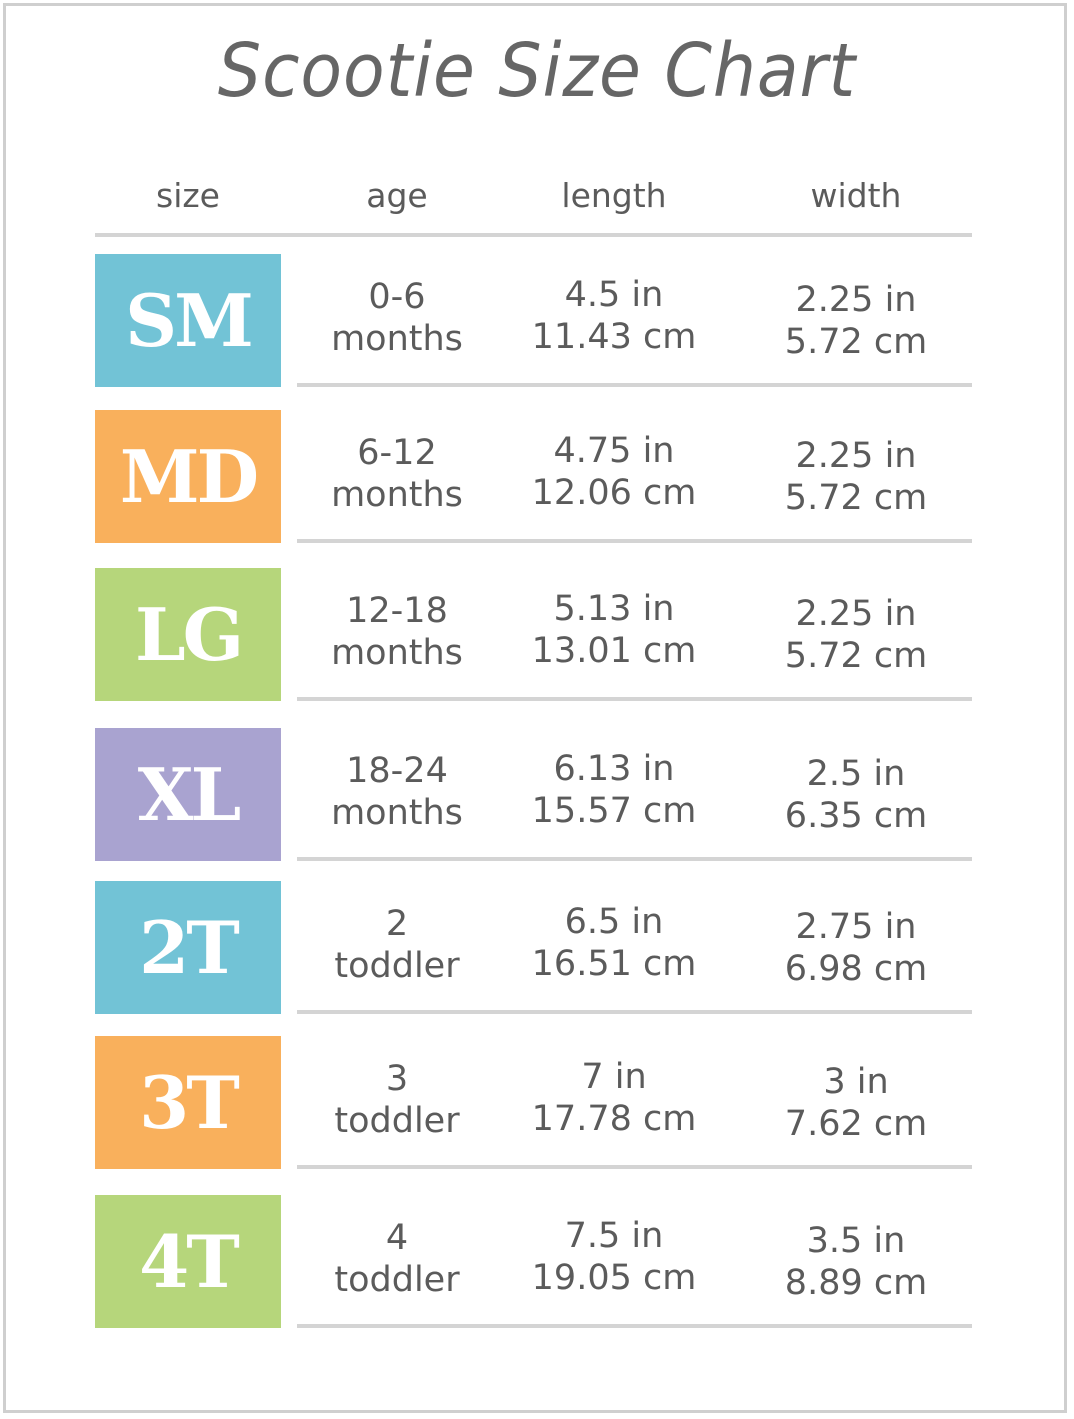  What do you see at coordinates (856, 1082) in the screenshot?
I see `width-in: 3 in` at bounding box center [856, 1082].